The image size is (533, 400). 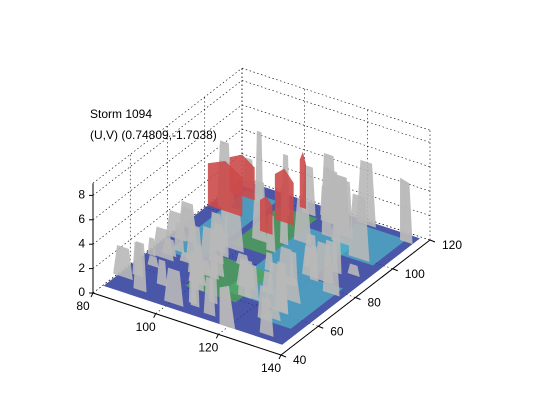 I want to click on y-tick-label: 100, so click(x=415, y=274).